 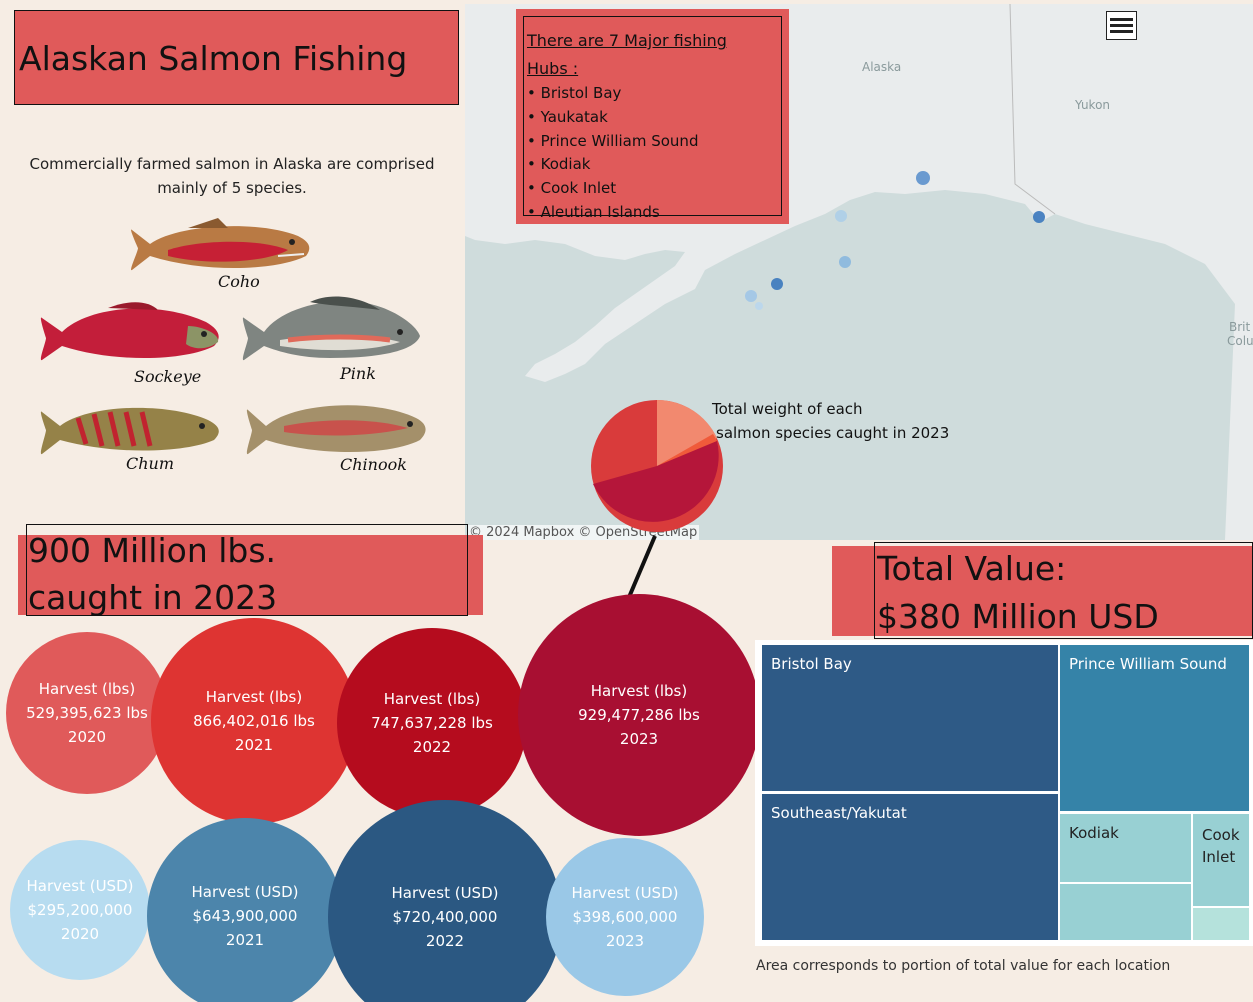 I want to click on bubble-value: $398,600,000, so click(x=625, y=917).